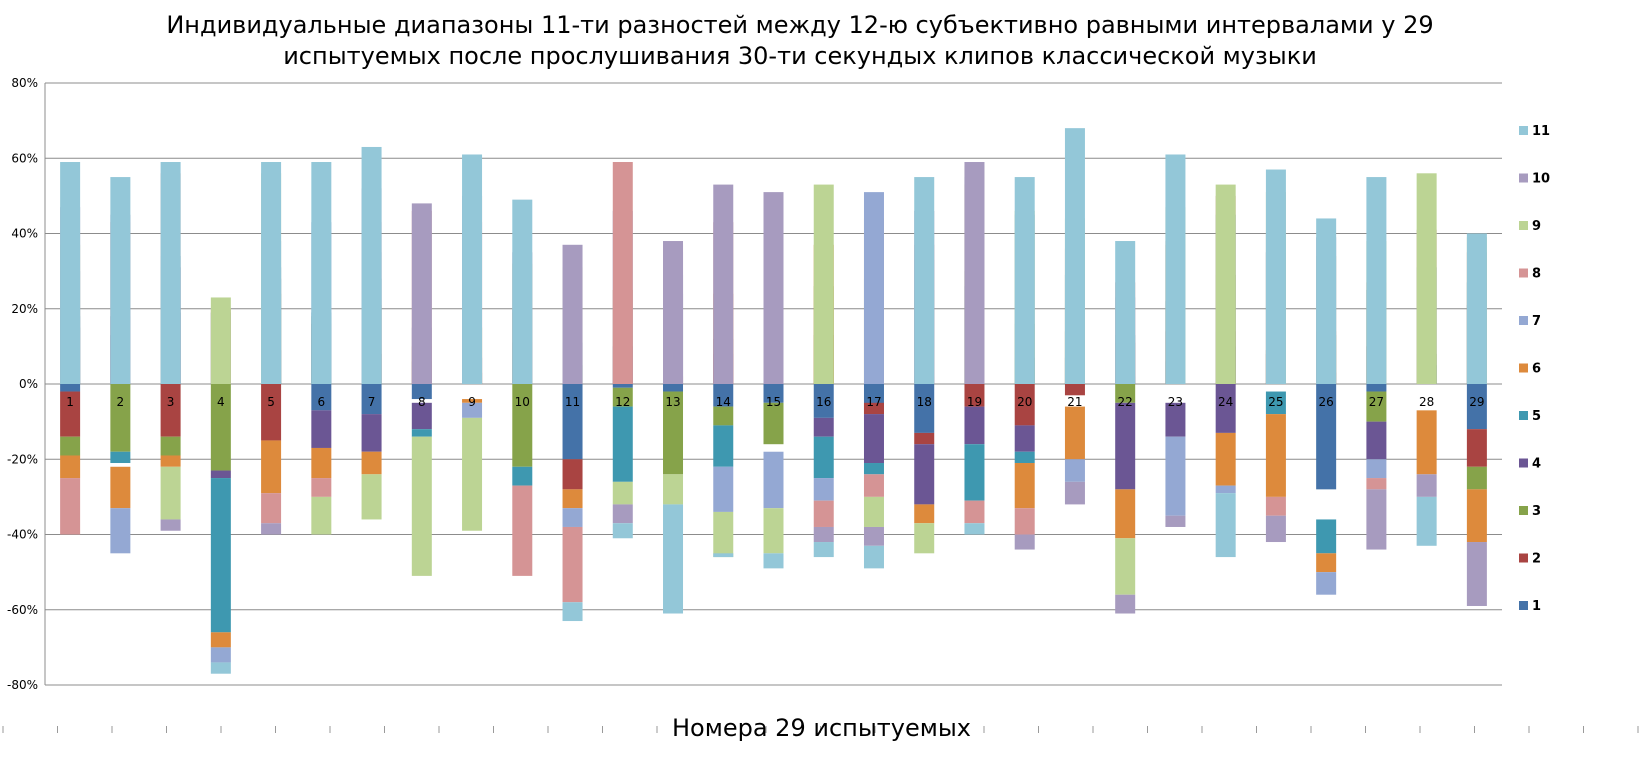 This screenshot has height=769, width=1643. Describe the element at coordinates (24, 309) in the screenshot. I see `y-tick-label: 20%` at that location.